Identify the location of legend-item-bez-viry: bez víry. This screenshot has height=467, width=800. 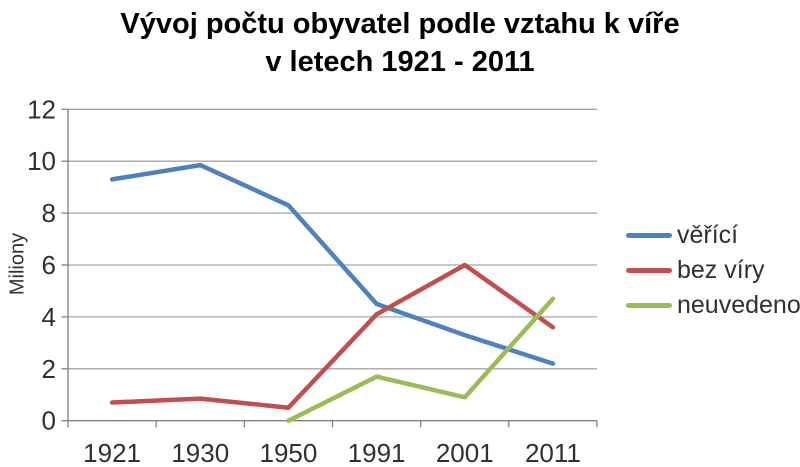
(713, 270).